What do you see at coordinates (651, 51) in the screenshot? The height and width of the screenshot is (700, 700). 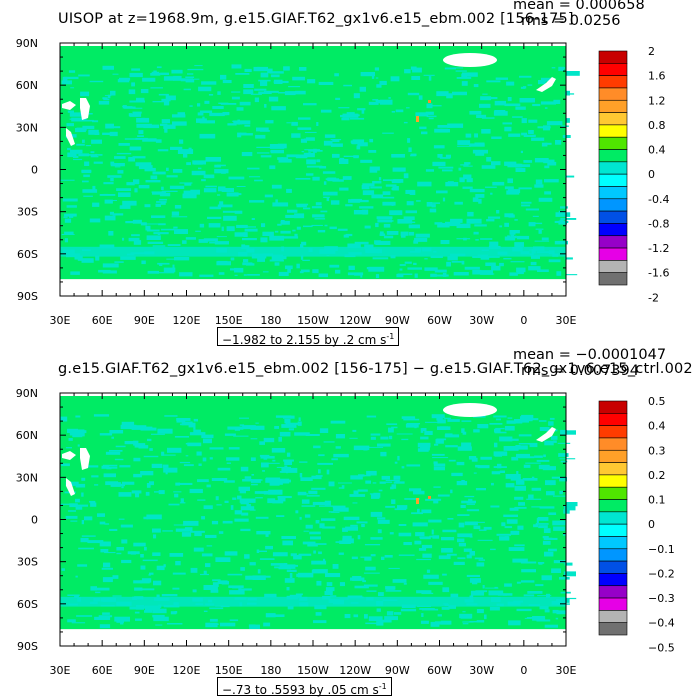 I see `colorbar-label: 2` at bounding box center [651, 51].